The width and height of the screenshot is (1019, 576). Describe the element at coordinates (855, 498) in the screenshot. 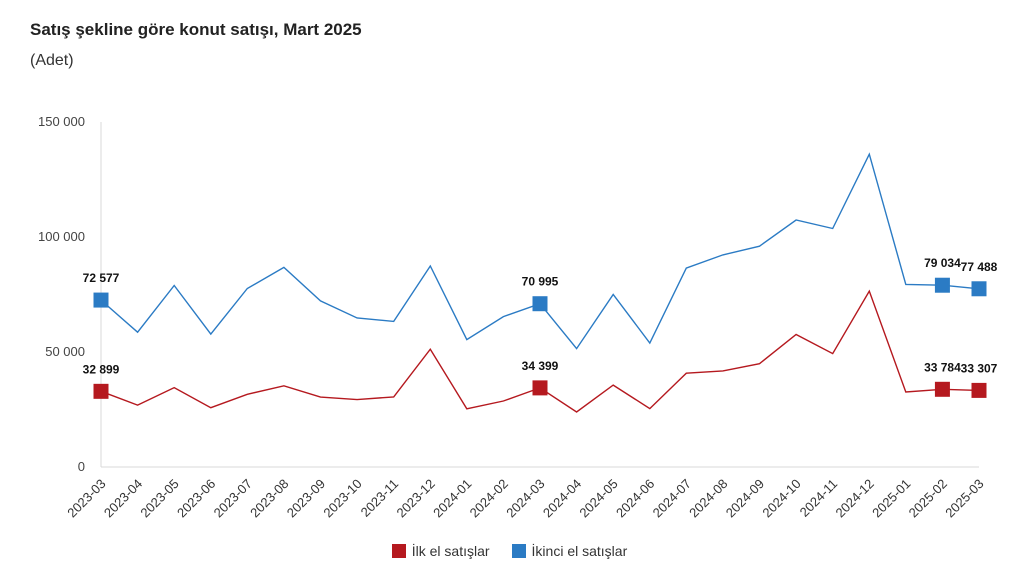

I see `x-tick-label: 2024-12` at that location.